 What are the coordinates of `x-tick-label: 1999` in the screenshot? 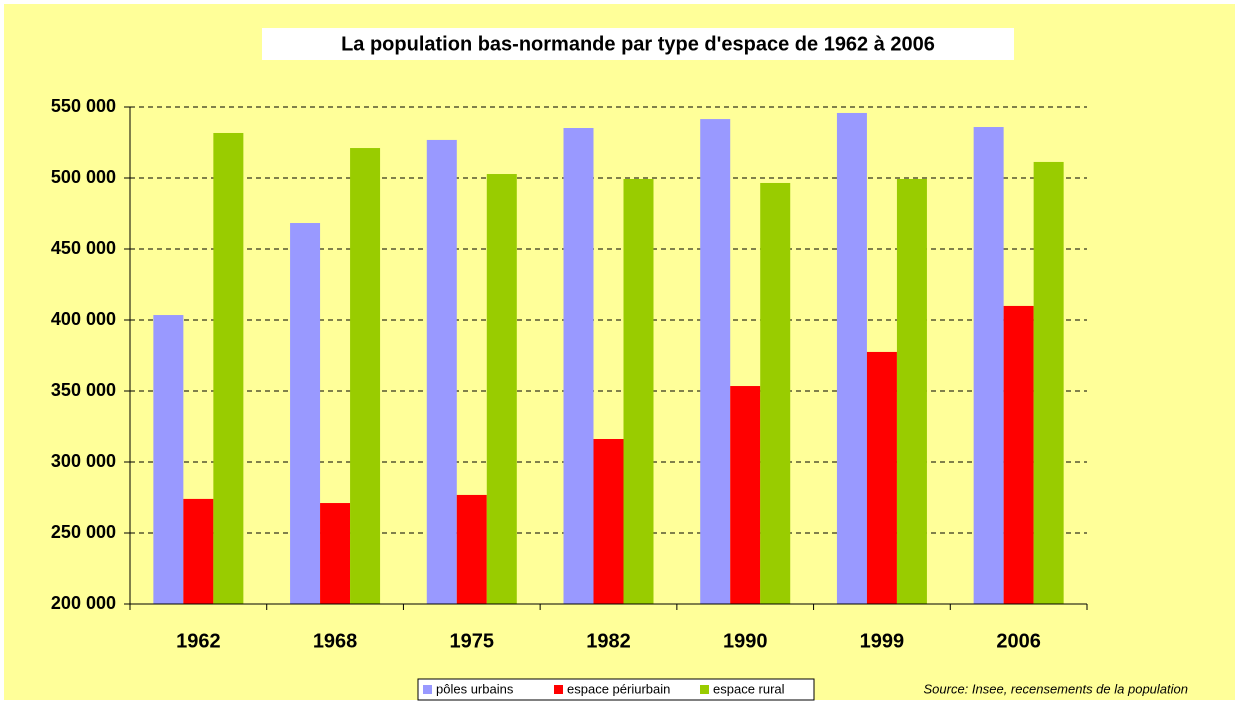 It's located at (882, 641).